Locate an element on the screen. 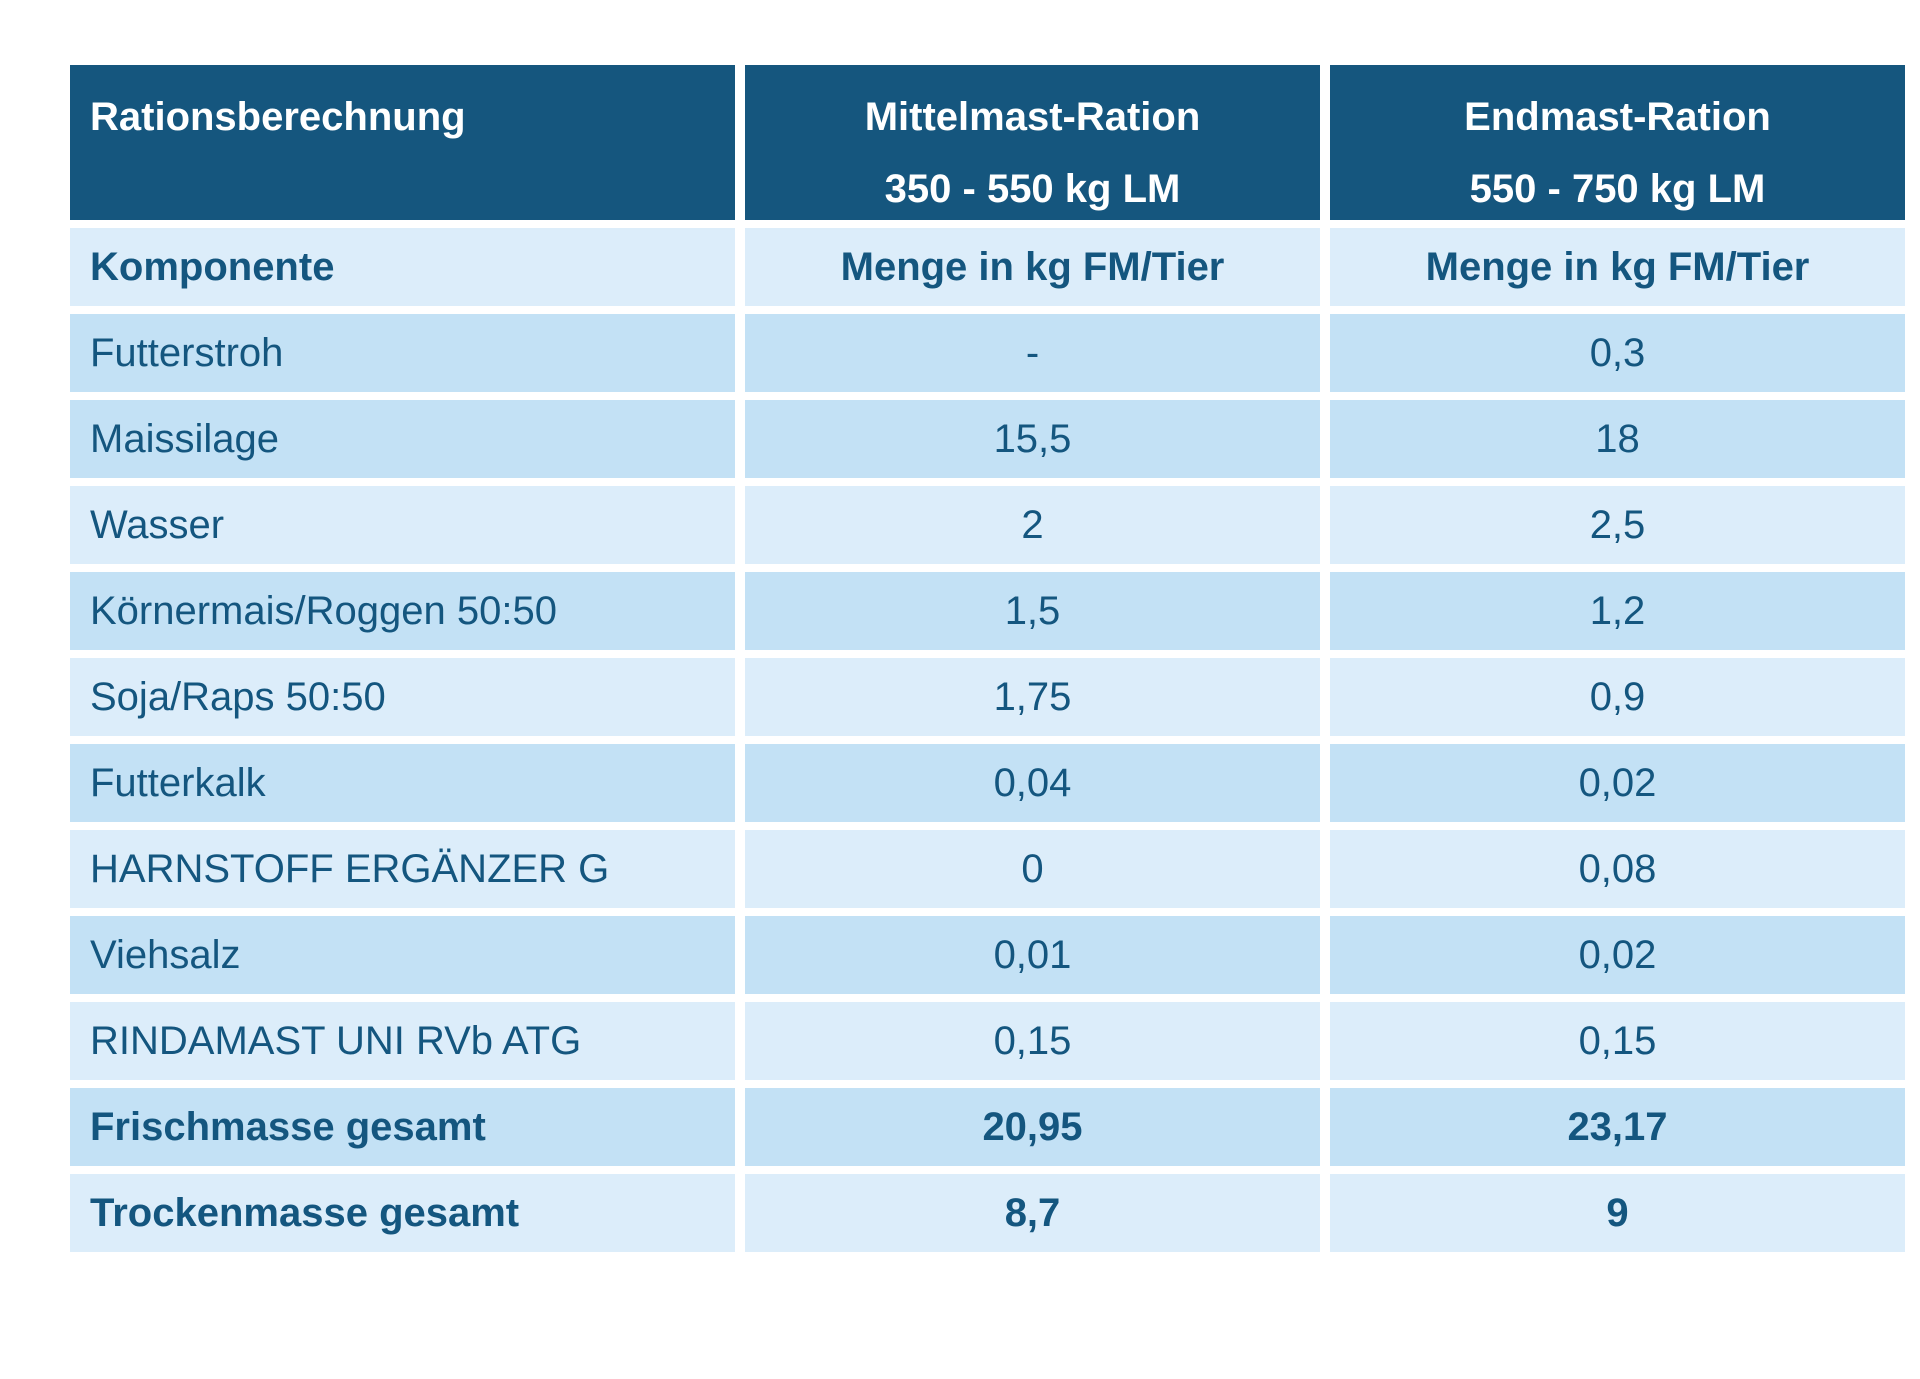  component-cell: Viehsalz is located at coordinates (402, 955).